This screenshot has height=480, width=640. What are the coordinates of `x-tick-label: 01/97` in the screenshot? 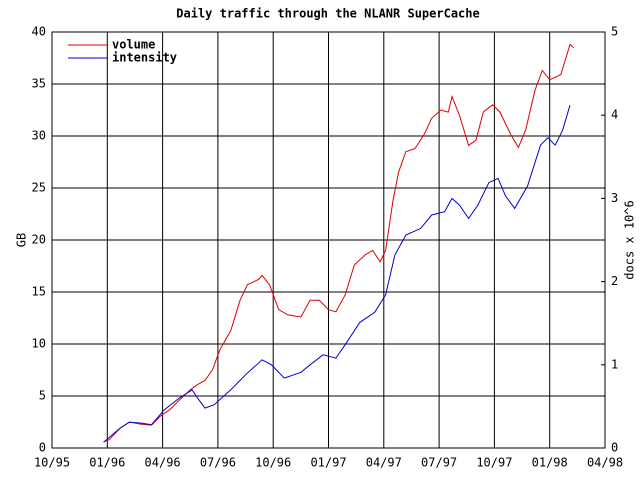 It's located at (328, 463).